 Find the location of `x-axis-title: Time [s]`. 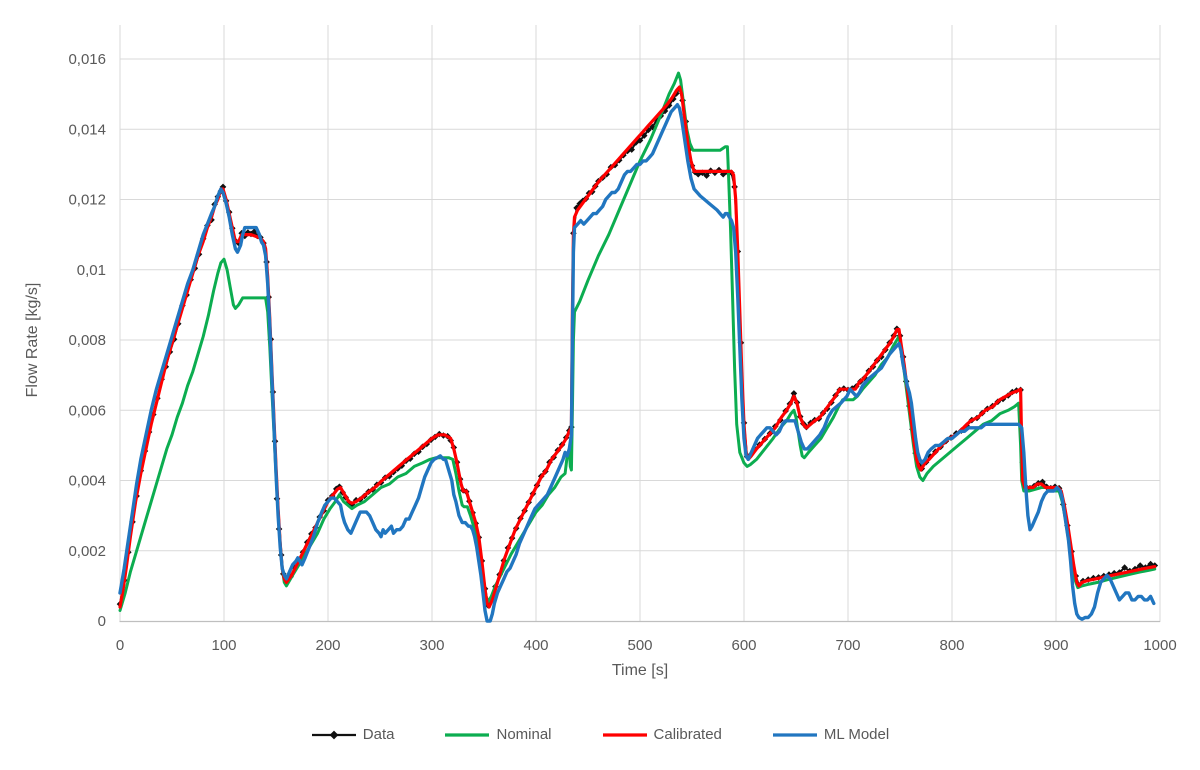

x-axis-title: Time [s] is located at coordinates (640, 670).